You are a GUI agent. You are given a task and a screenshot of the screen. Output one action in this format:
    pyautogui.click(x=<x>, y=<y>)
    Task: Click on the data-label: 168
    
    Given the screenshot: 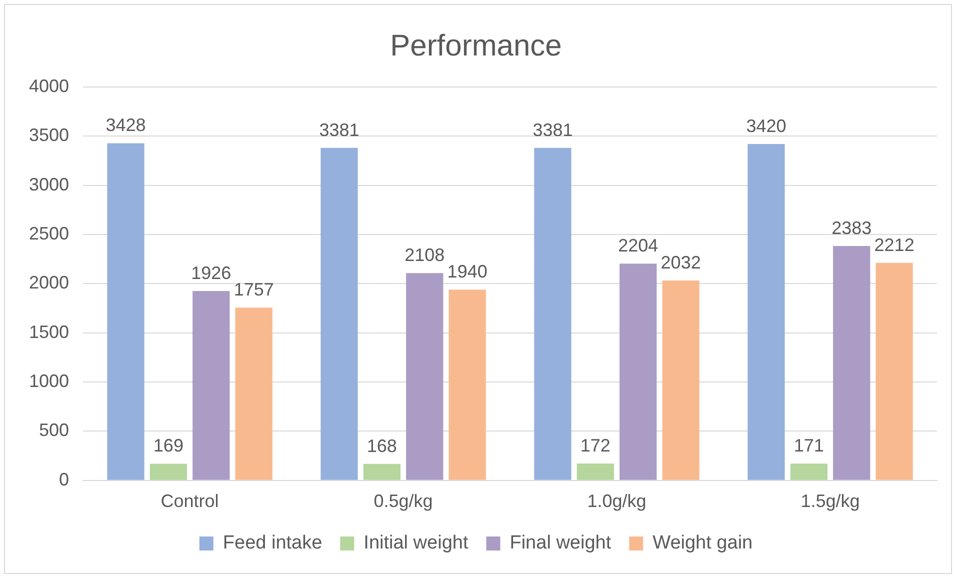 What is the action you would take?
    pyautogui.click(x=381, y=446)
    